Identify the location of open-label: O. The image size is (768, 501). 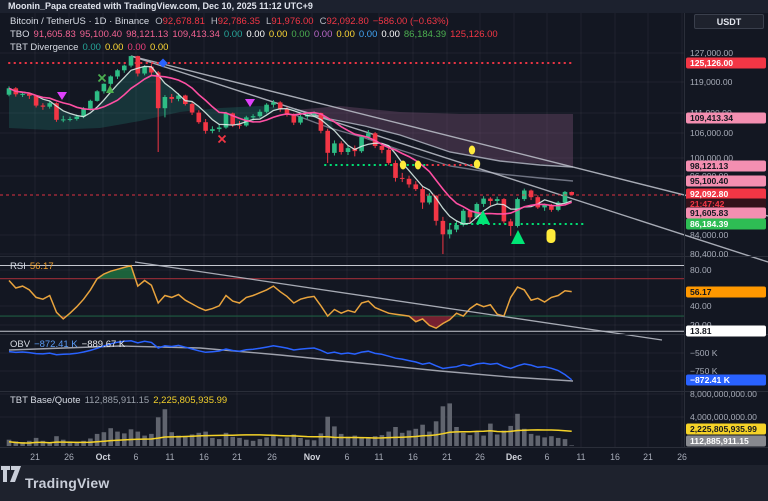
(159, 21).